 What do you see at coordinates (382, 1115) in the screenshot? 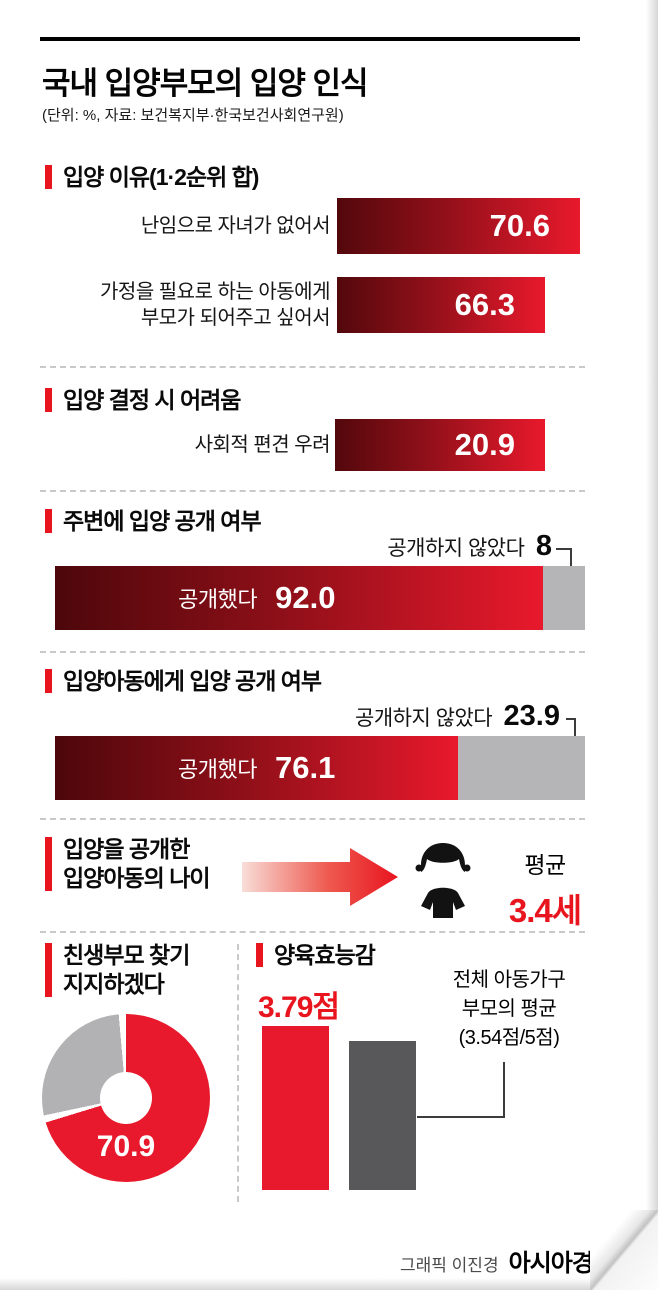
I see `bar-efficacy-average` at bounding box center [382, 1115].